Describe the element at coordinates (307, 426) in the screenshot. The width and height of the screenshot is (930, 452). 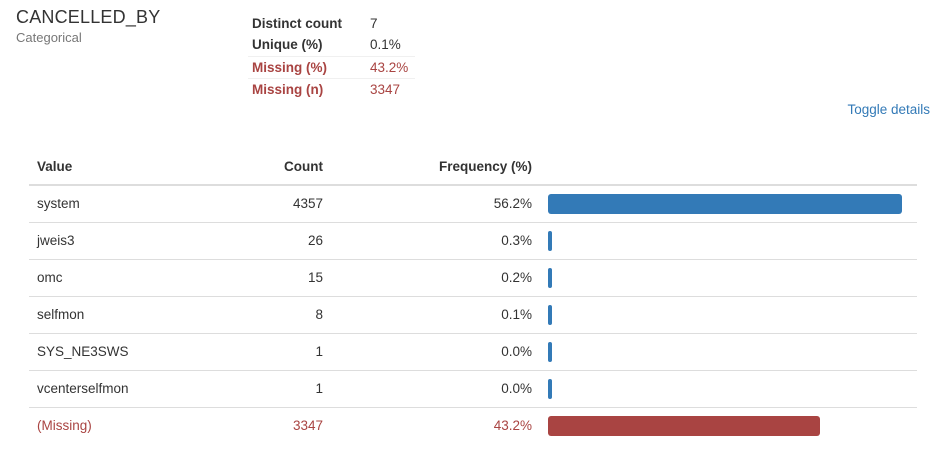
I see `row-count: 3347` at that location.